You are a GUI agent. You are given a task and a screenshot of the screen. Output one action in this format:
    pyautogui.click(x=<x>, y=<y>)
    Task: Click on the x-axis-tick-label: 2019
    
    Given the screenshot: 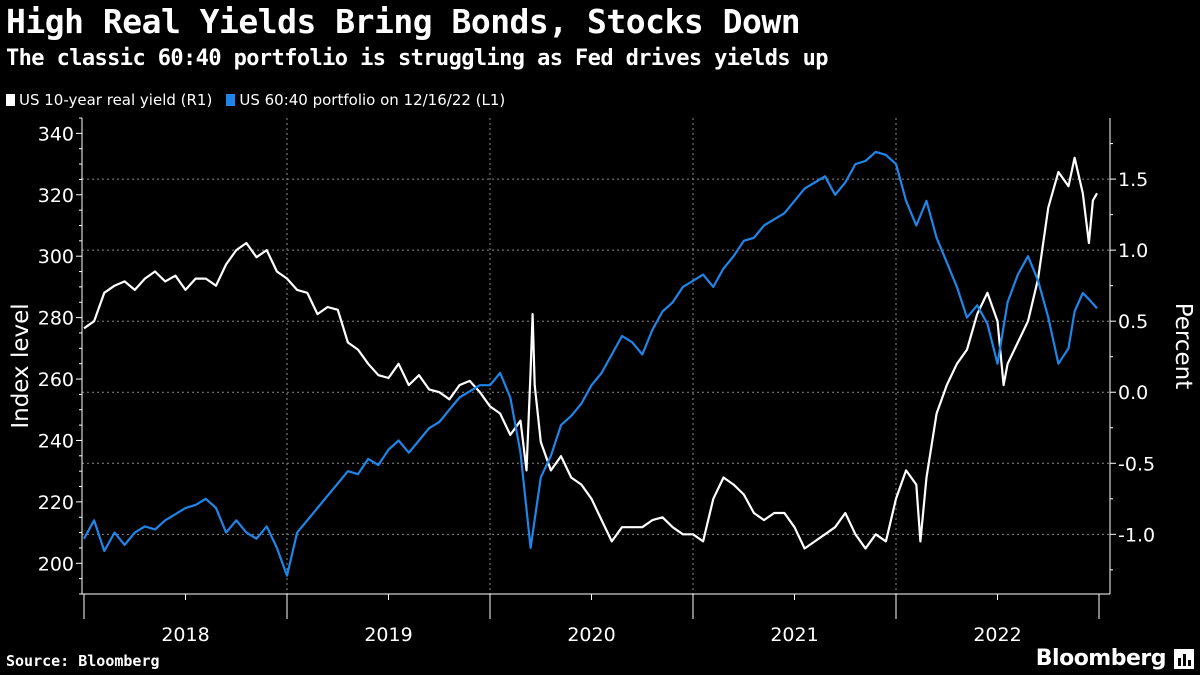 What is the action you would take?
    pyautogui.click(x=388, y=635)
    